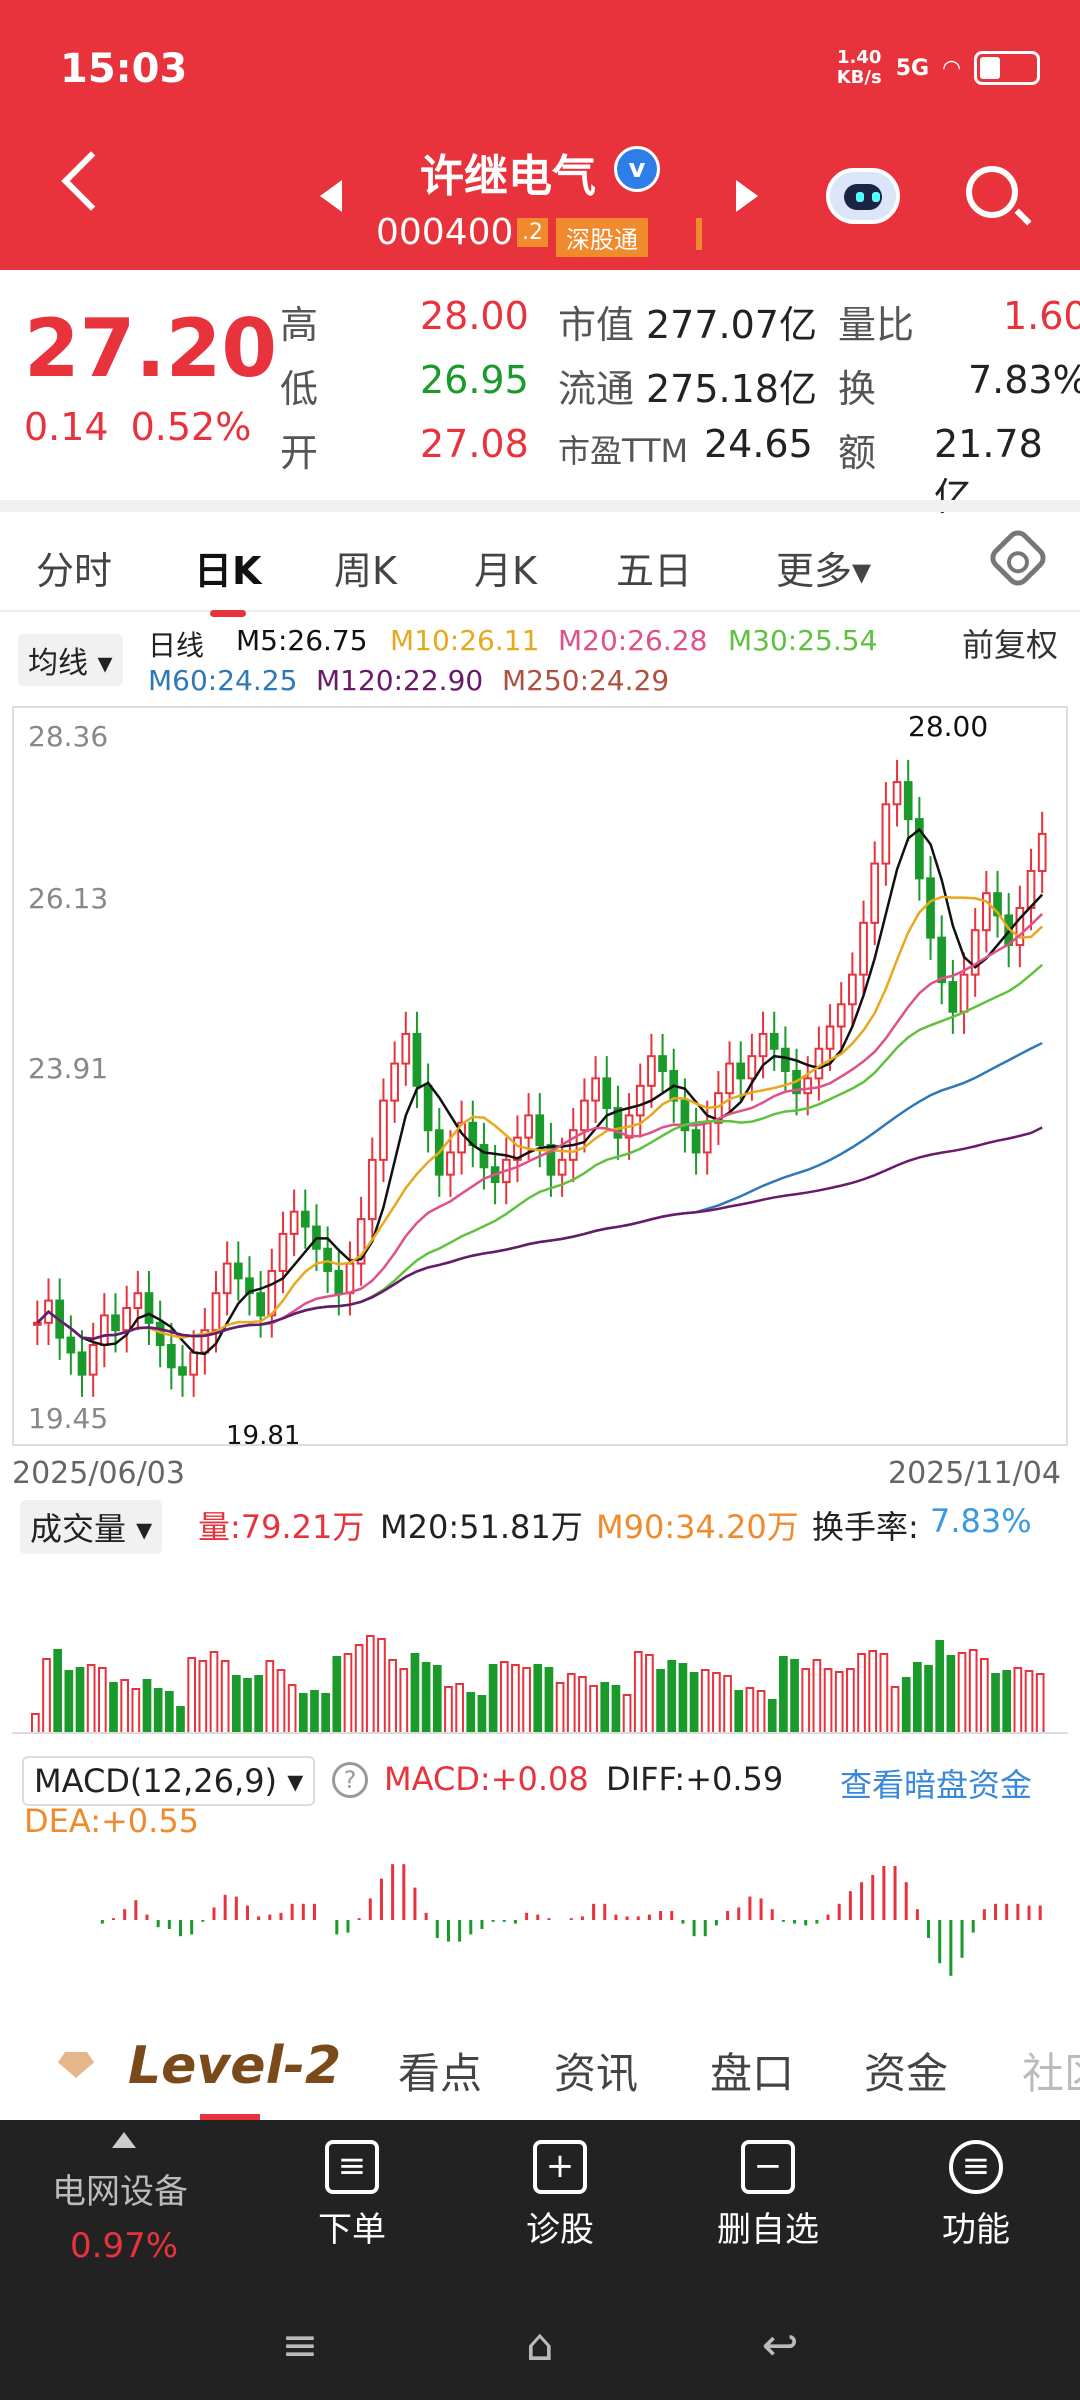 Image resolution: width=1080 pixels, height=2400 pixels. What do you see at coordinates (74, 571) in the screenshot?
I see `tab-intraday: 分时` at bounding box center [74, 571].